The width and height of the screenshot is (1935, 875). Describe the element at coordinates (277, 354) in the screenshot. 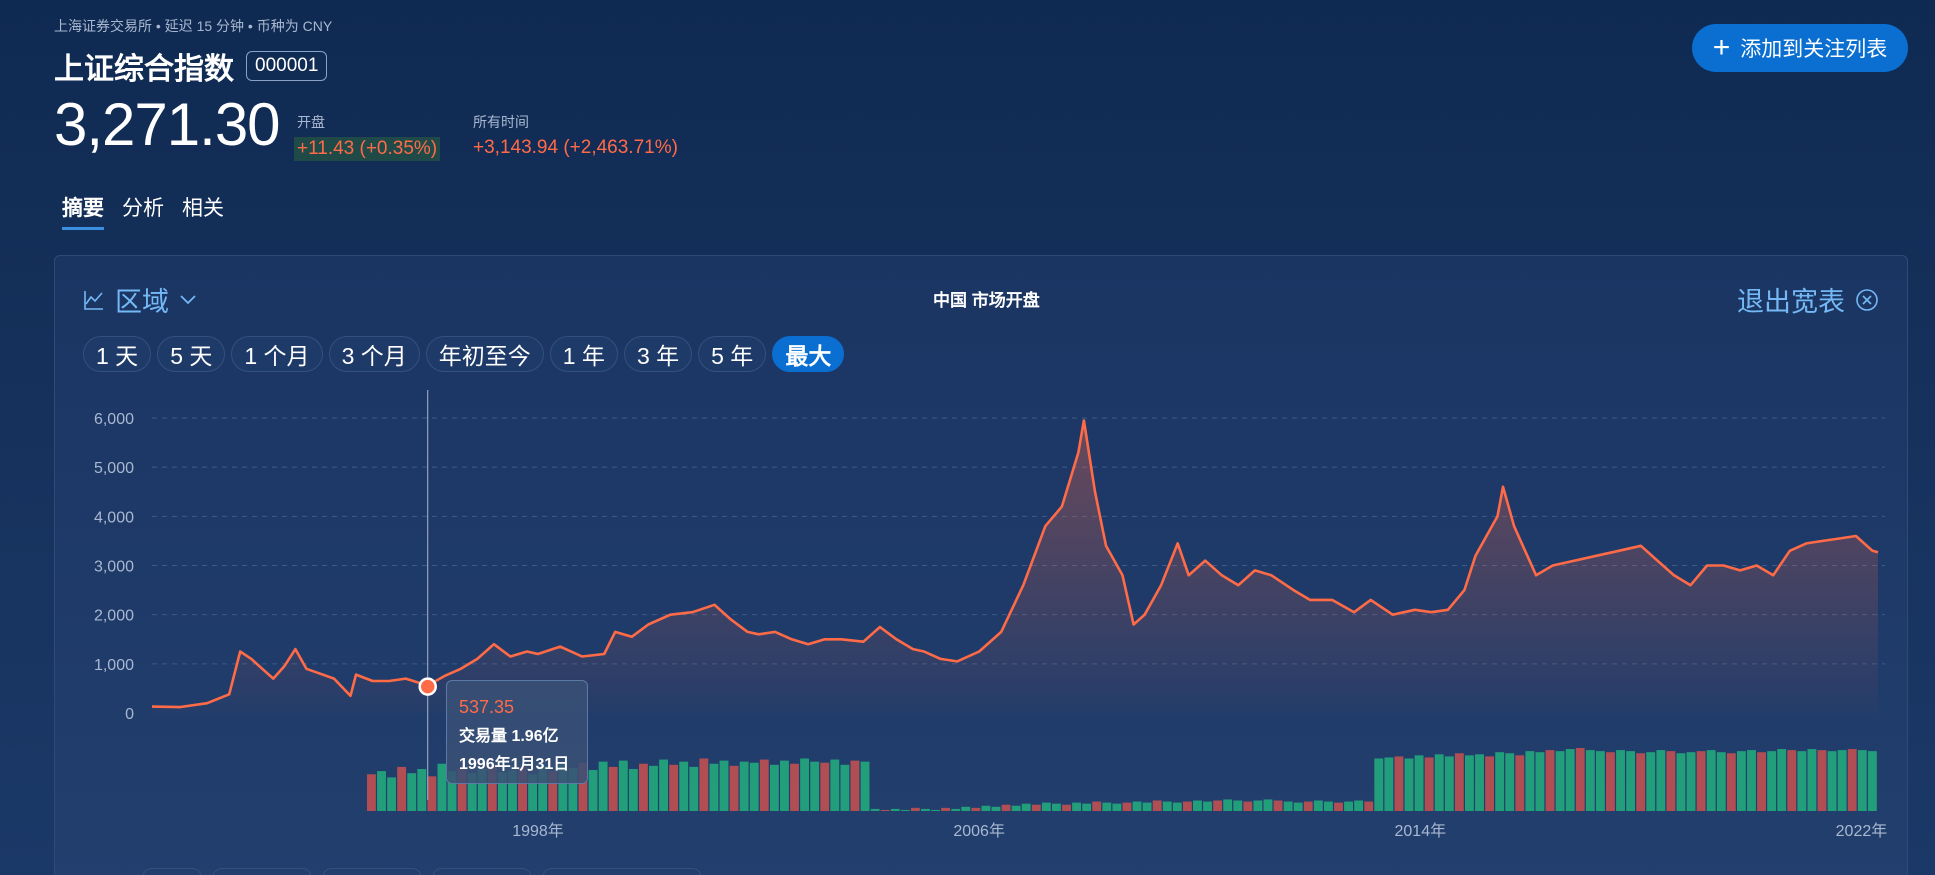

I see `range-1m: 1 个月` at that location.